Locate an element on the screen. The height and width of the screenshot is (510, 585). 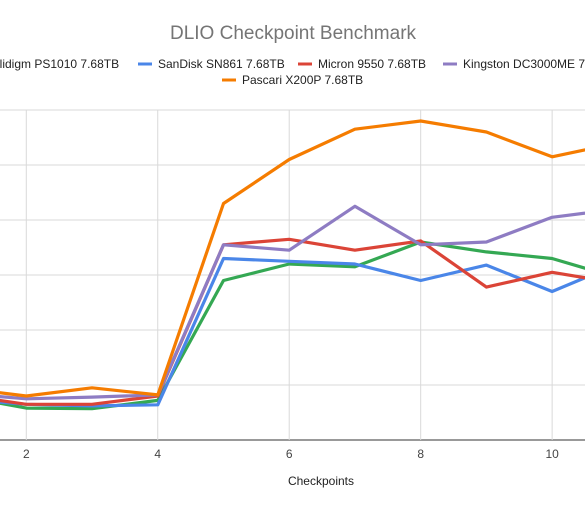
chart-title: DLIO Checkpoint Benchmark is located at coordinates (293, 33).